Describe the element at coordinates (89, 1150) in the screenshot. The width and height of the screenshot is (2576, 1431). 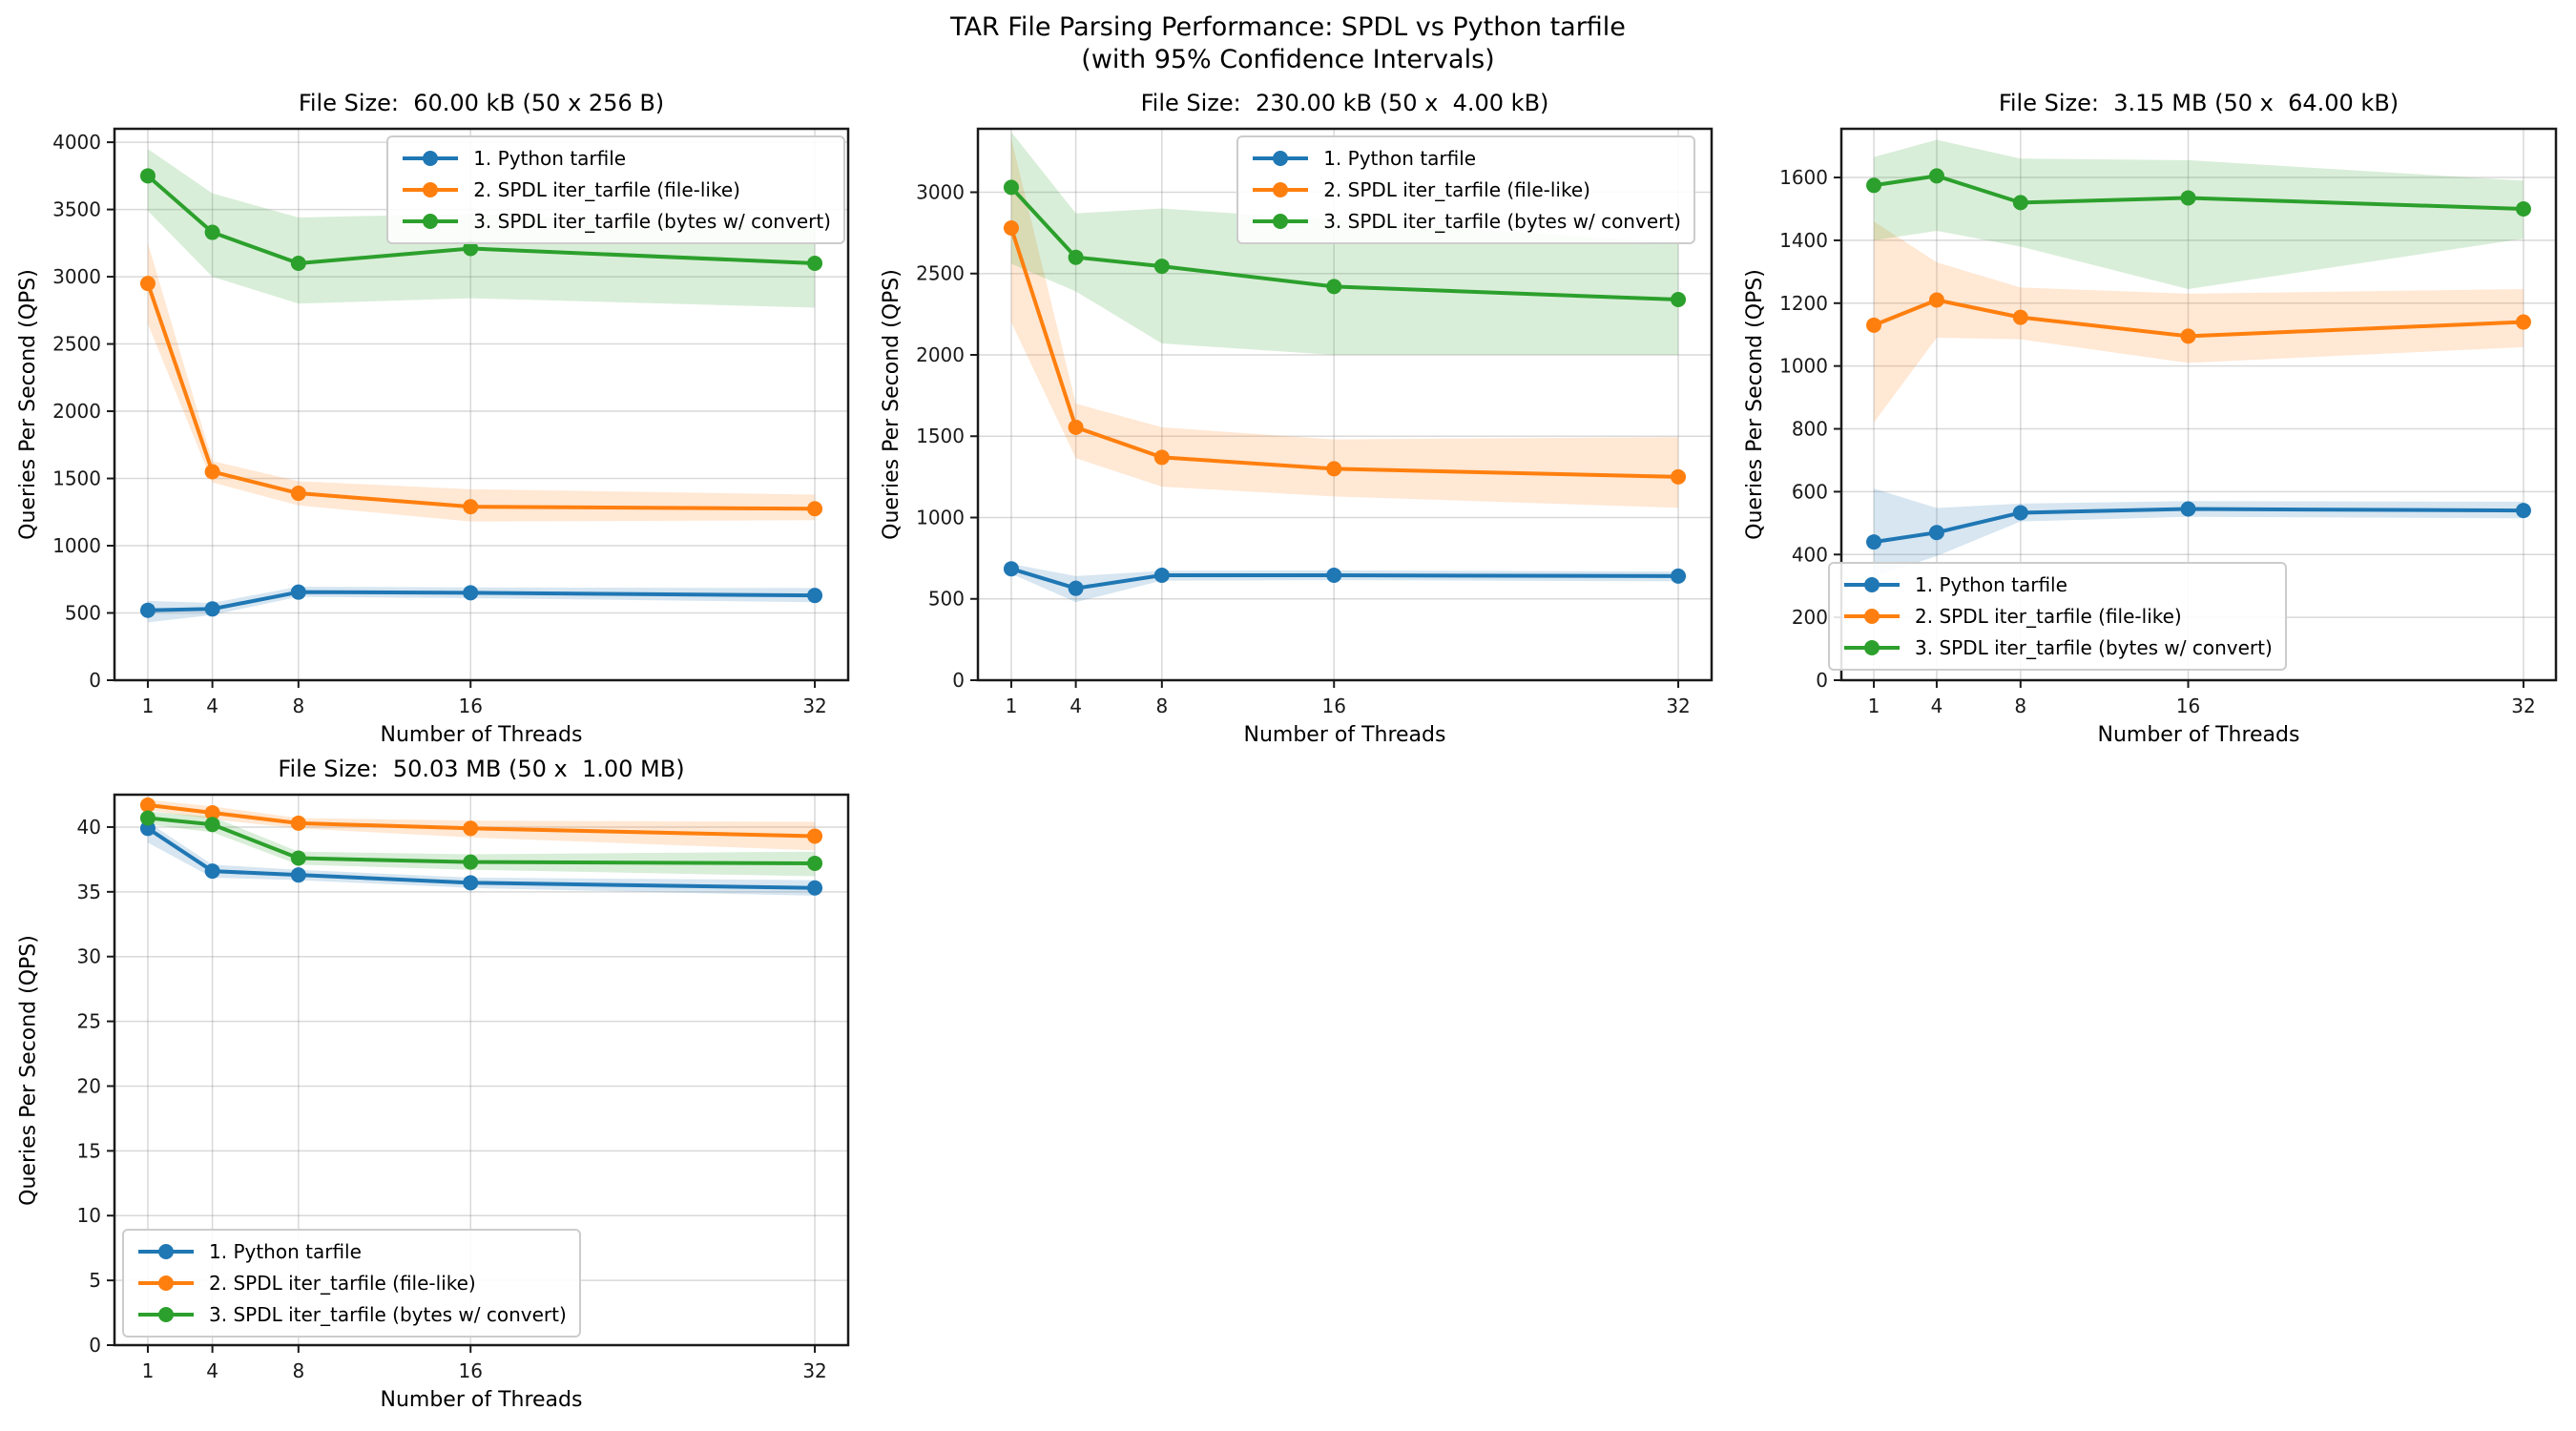
I see `y-tick-label: 15` at that location.